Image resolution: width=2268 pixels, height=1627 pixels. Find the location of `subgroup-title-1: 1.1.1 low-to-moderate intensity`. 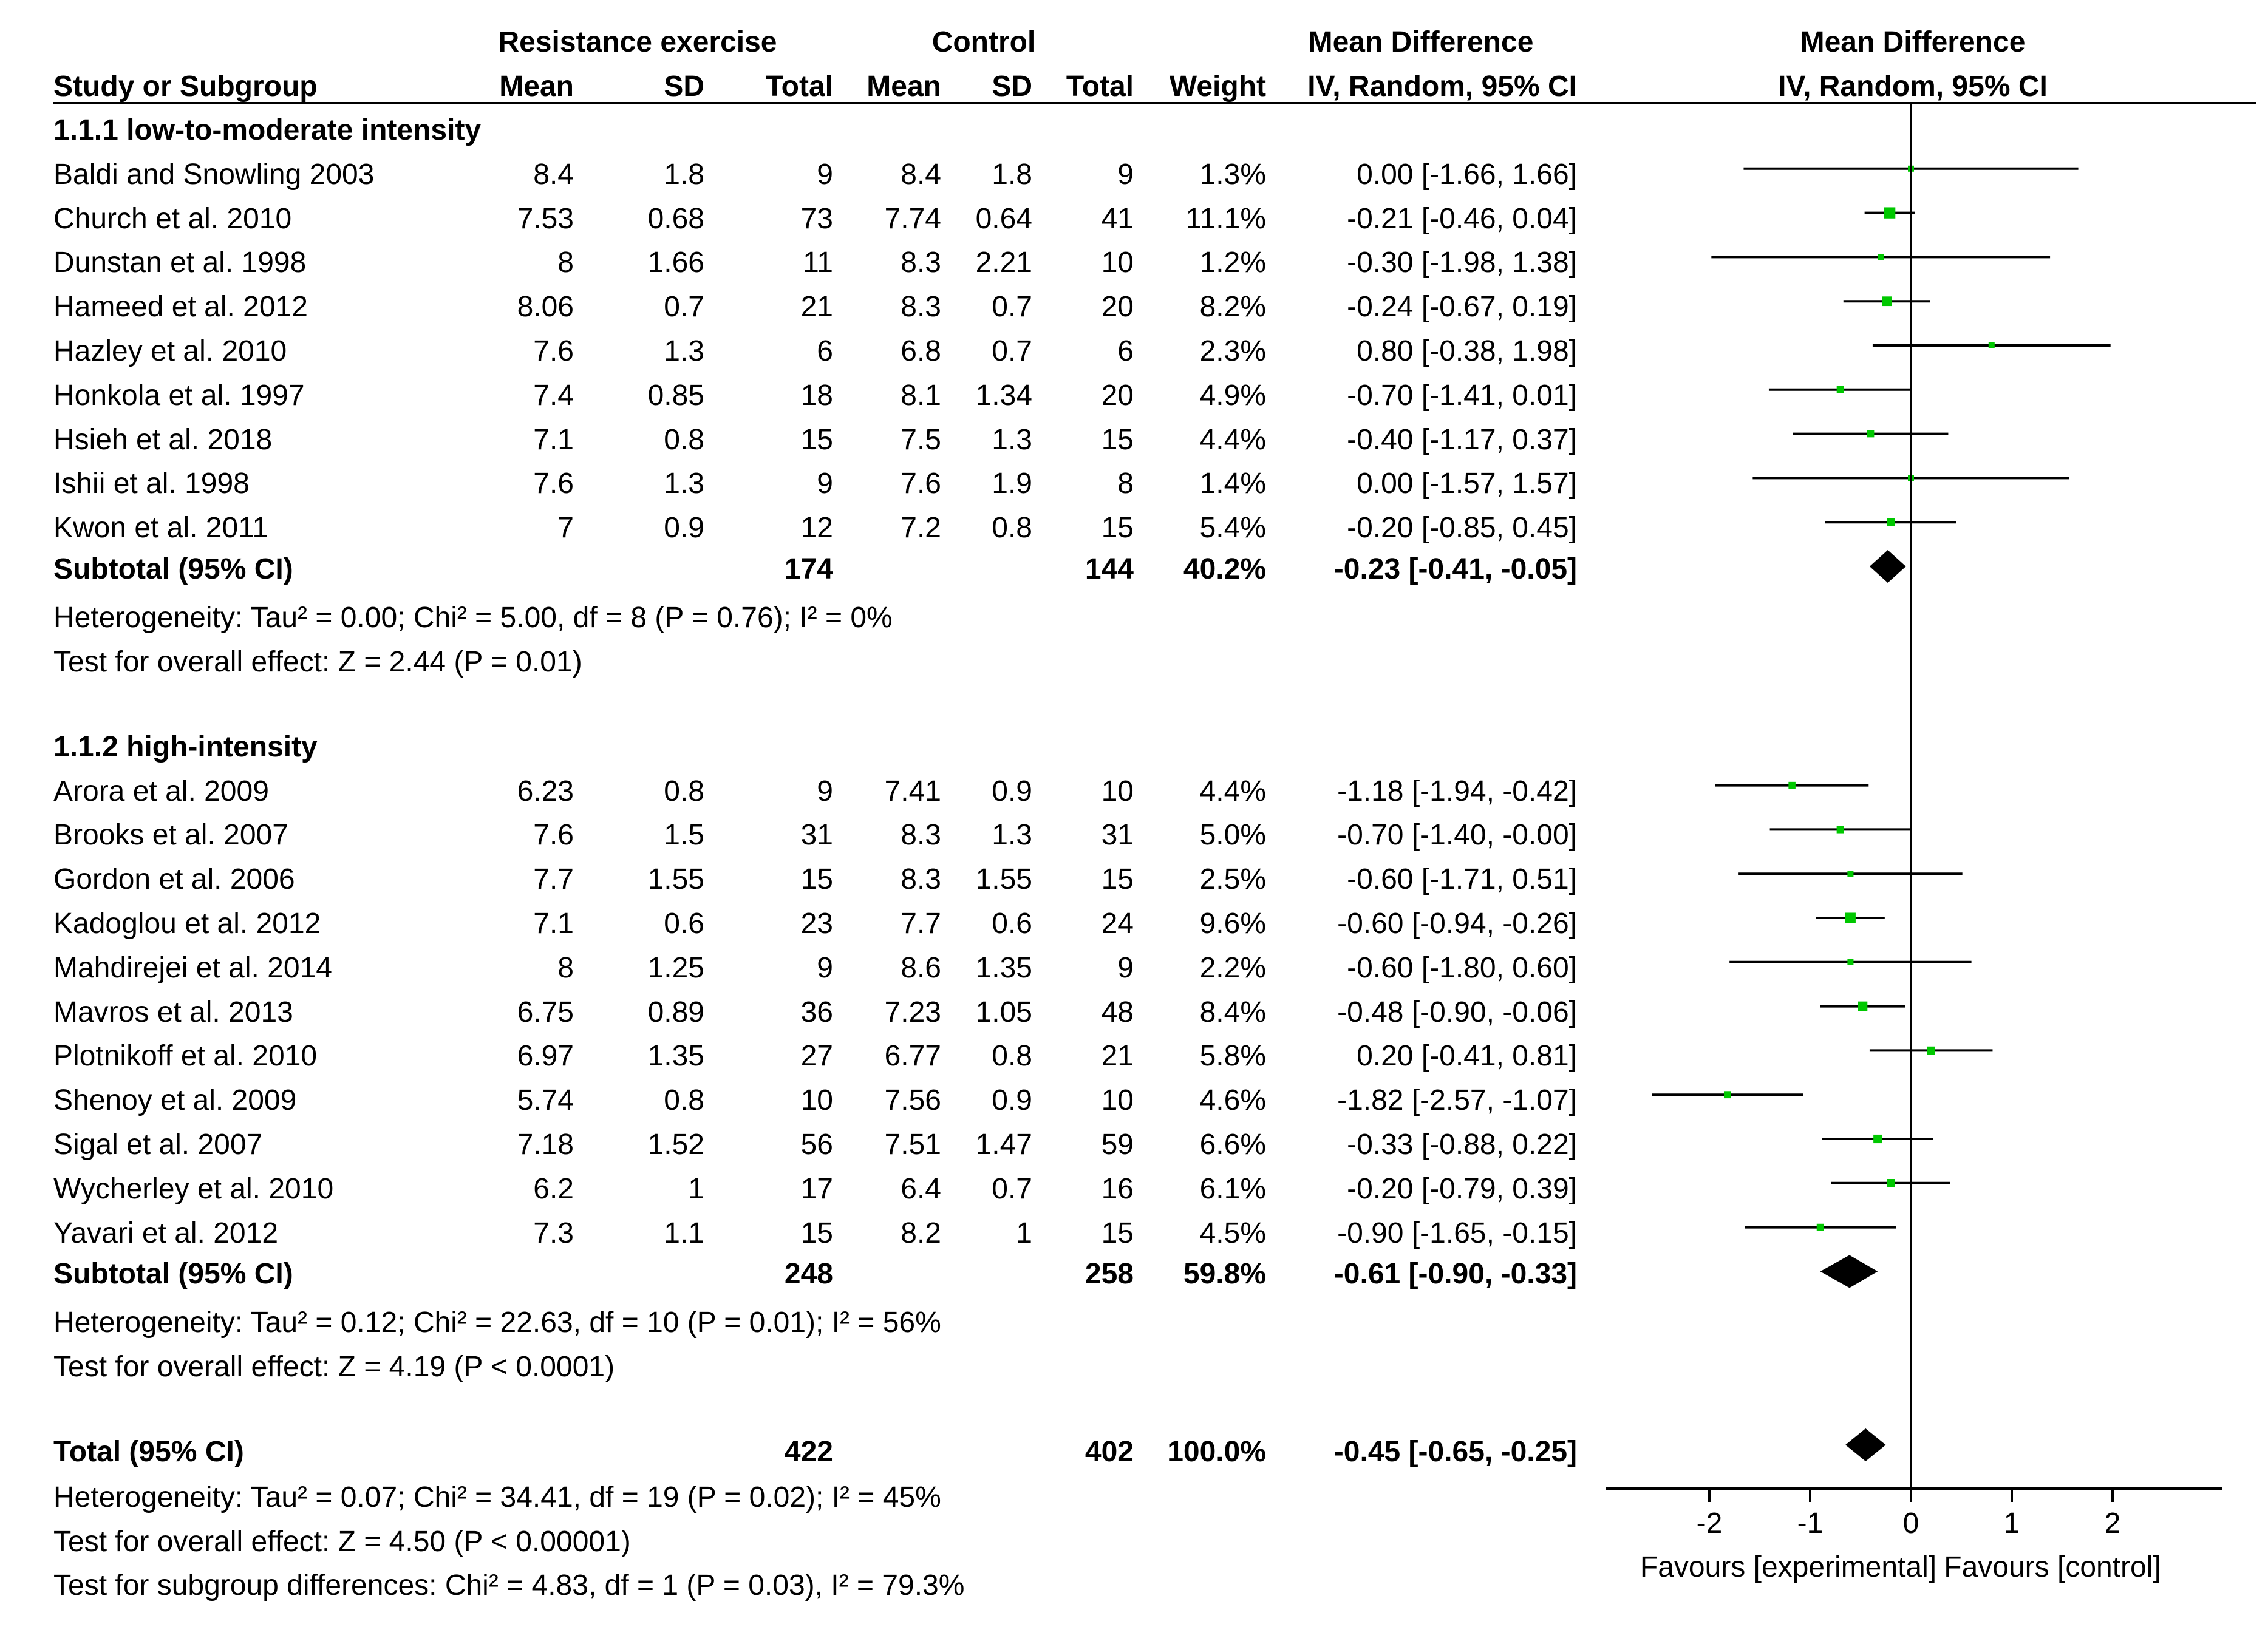

subgroup-title-1: 1.1.1 low-to-moderate intensity is located at coordinates (267, 130).